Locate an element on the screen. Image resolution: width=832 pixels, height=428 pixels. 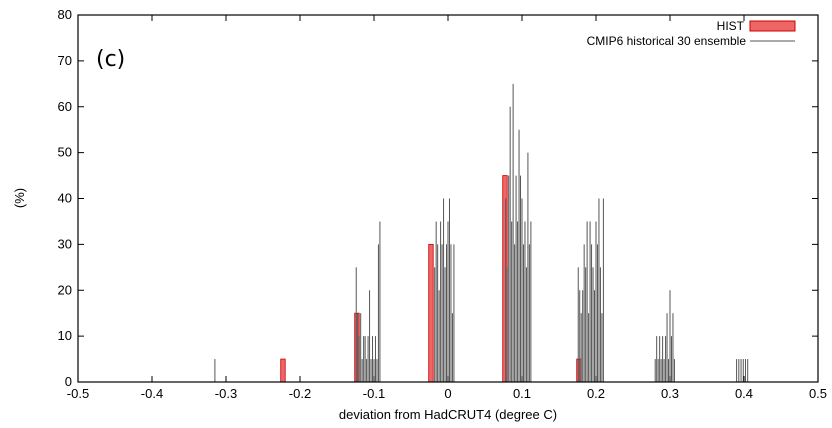
x-tick-label: -0.4 is located at coordinates (152, 393).